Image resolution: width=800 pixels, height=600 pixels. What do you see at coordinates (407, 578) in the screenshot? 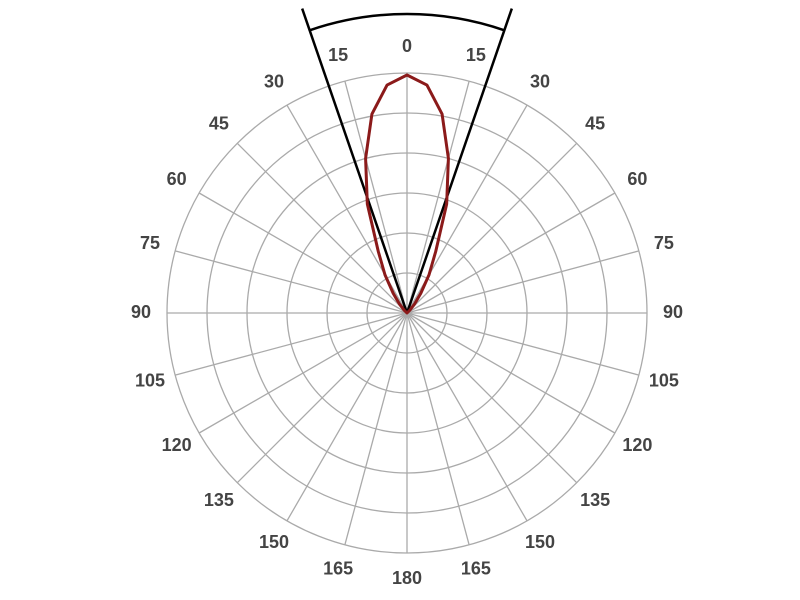
I see `angle-label: 180` at bounding box center [407, 578].